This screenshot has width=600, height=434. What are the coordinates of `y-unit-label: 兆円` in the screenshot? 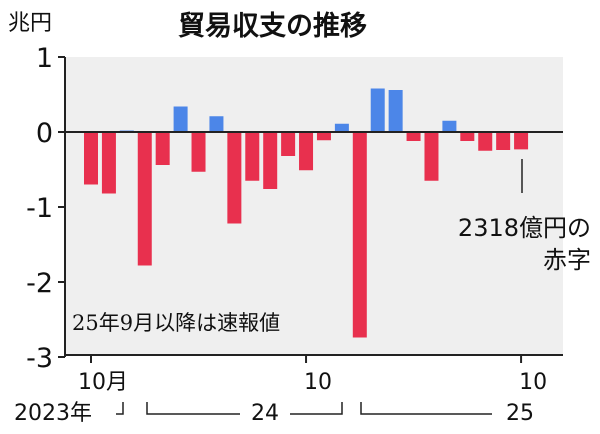 It's located at (30, 23).